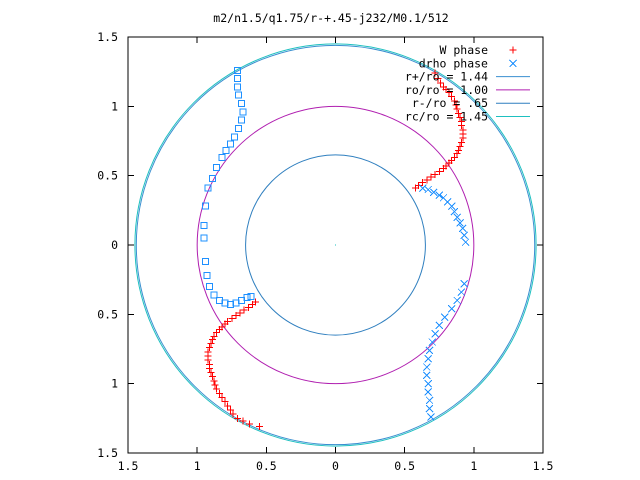 Image resolution: width=640 pixels, height=480 pixels. What do you see at coordinates (444, 302) in the screenshot?
I see `drho phase-series` at bounding box center [444, 302].